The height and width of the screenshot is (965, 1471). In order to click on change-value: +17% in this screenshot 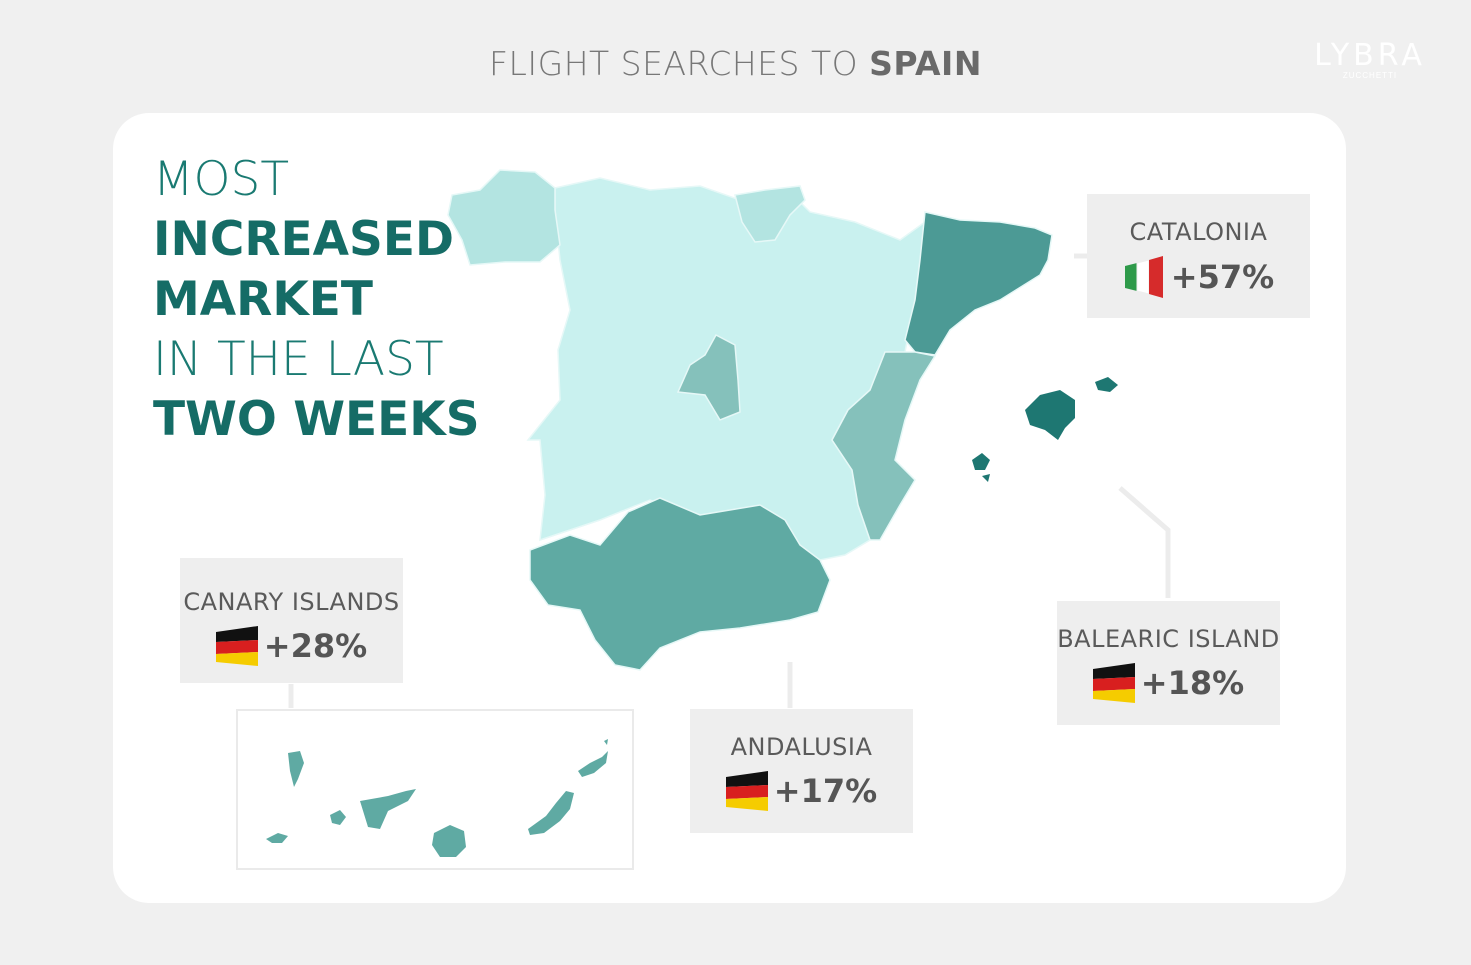, I will do `click(825, 791)`.